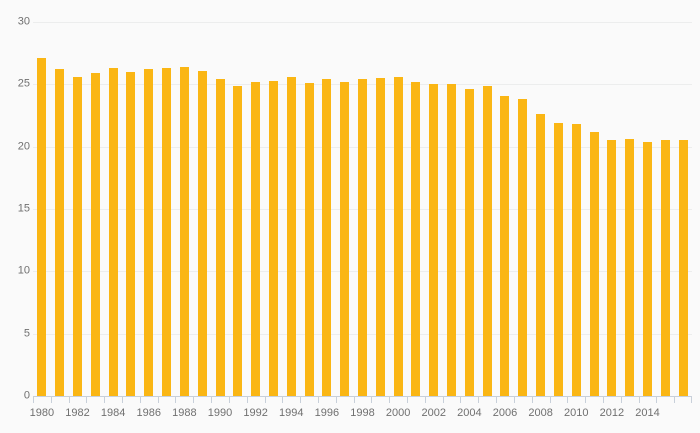  What do you see at coordinates (23, 83) in the screenshot?
I see `y-axis-tick-label: 25` at bounding box center [23, 83].